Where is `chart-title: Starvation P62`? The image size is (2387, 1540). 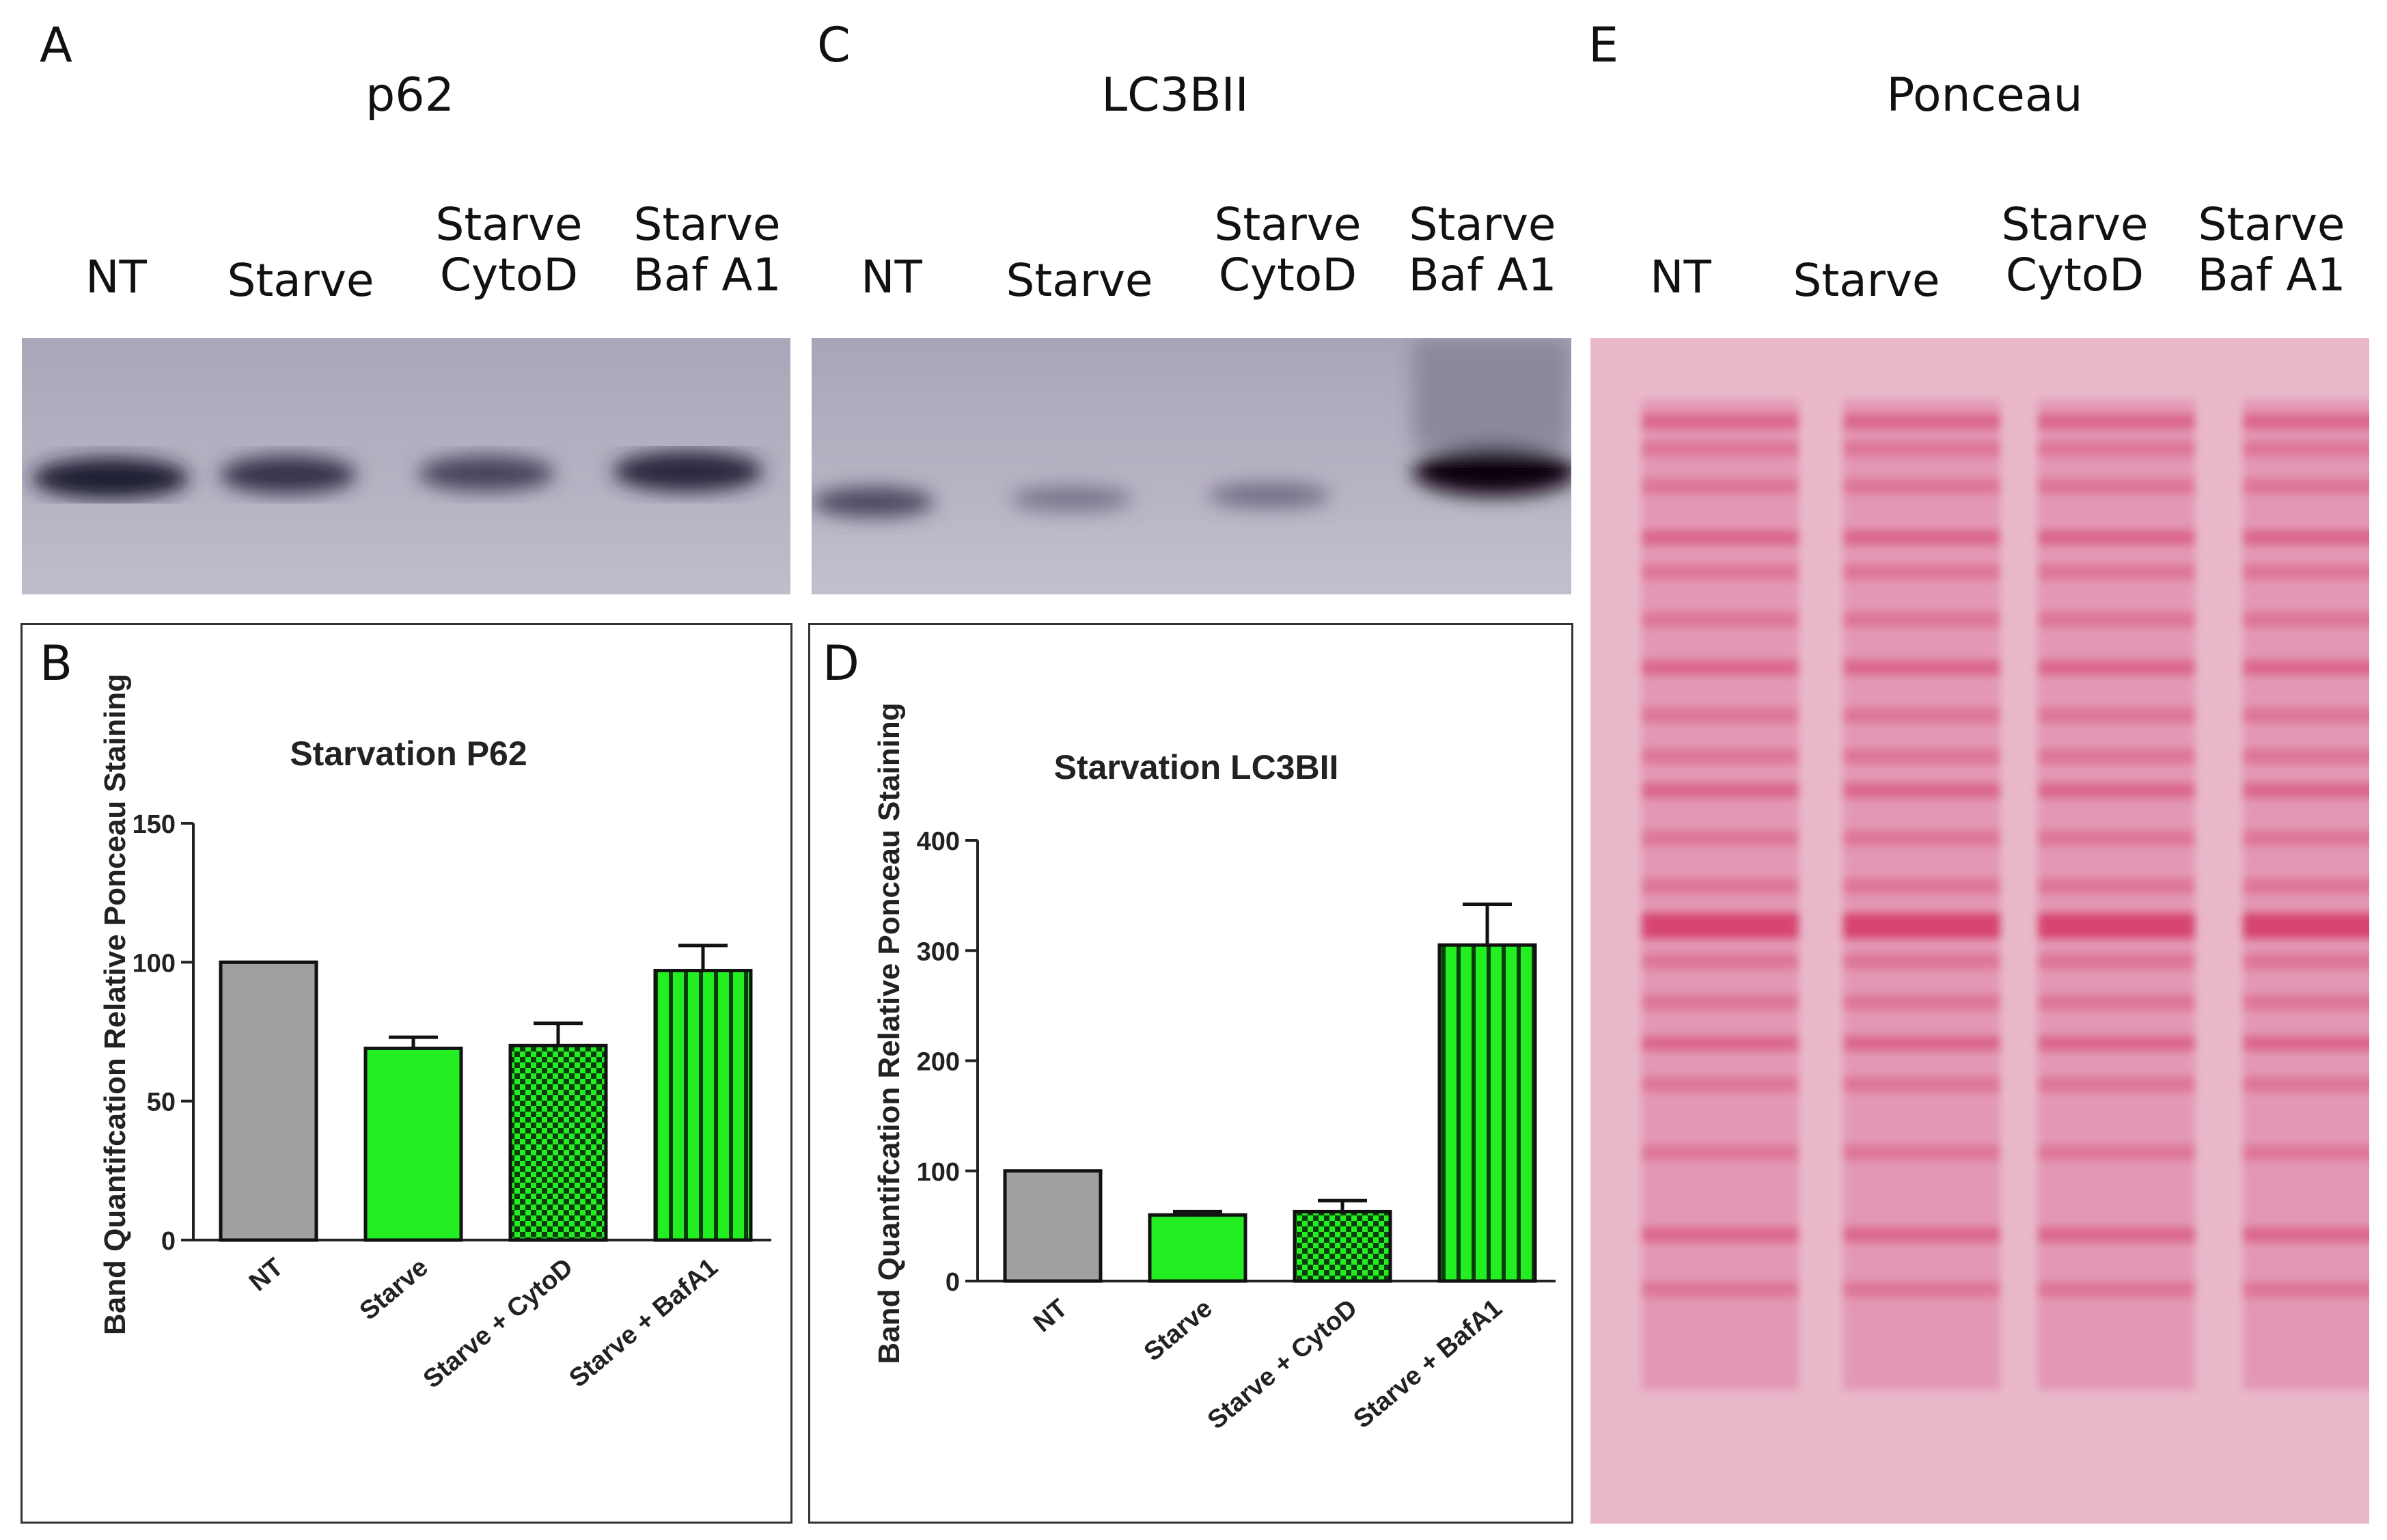
chart-title: Starvation P62 is located at coordinates (408, 753).